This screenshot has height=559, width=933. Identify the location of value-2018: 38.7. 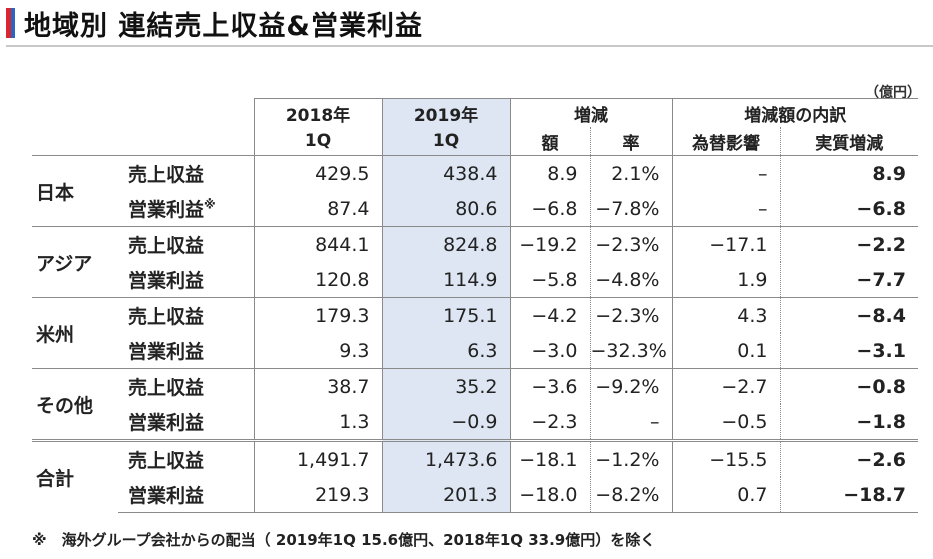
(317, 386).